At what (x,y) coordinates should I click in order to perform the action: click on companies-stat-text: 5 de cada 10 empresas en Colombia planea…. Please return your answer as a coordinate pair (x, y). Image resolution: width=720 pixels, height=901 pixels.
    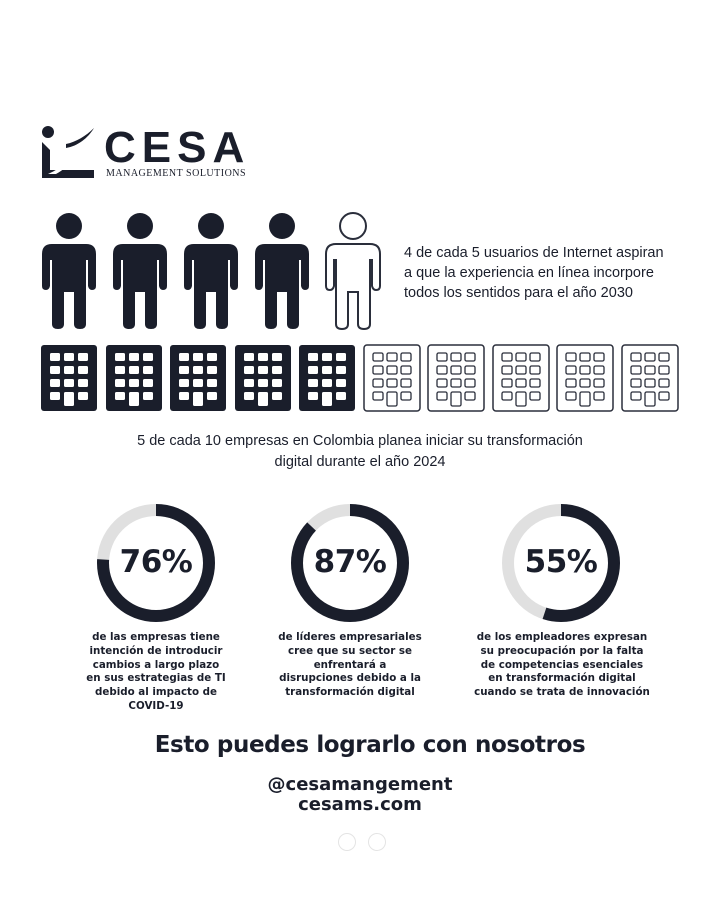
    Looking at the image, I should click on (360, 452).